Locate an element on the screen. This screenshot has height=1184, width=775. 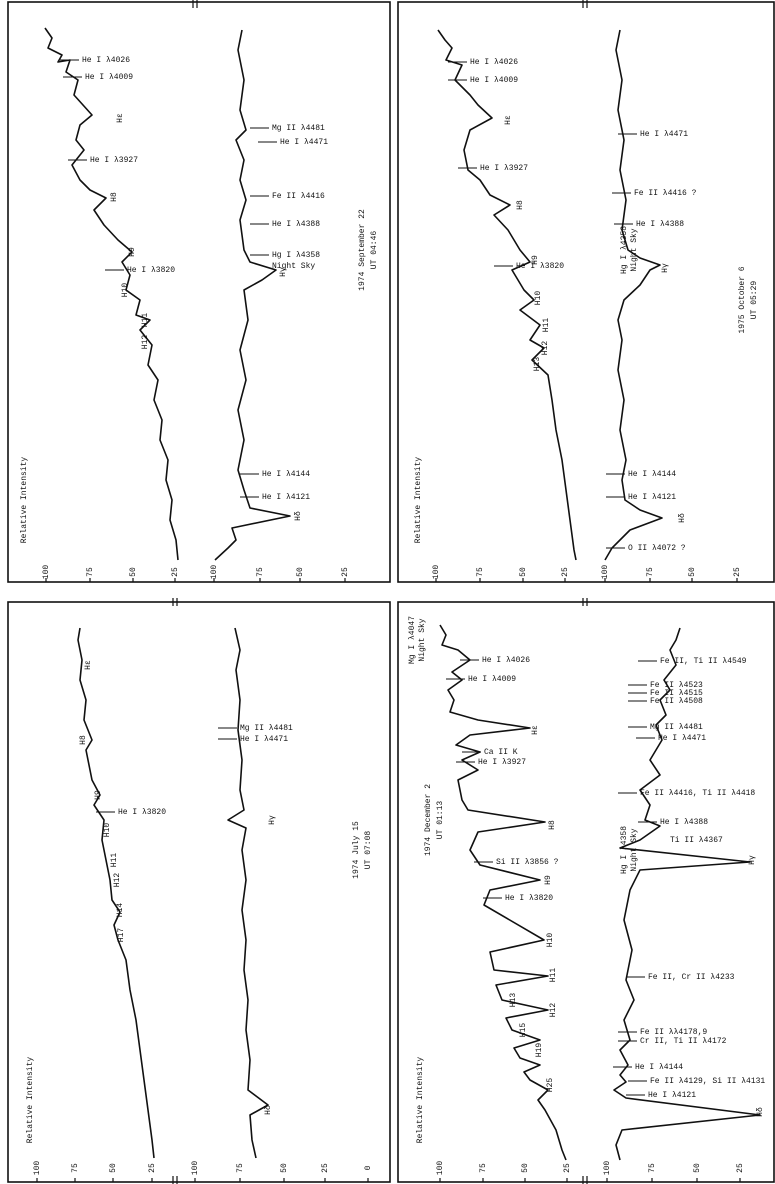
time: UT 01:13 is located at coordinates (440, 820).